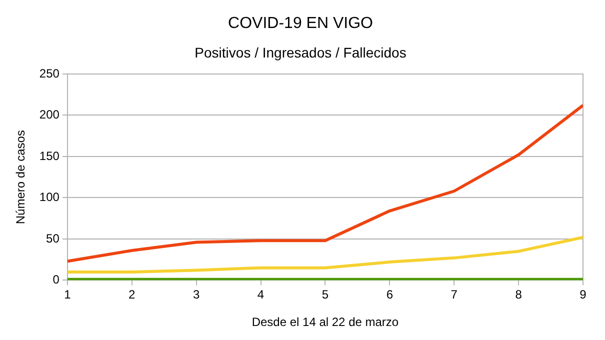 The image size is (605, 340). What do you see at coordinates (196, 295) in the screenshot?
I see `x-tick-label: 3` at bounding box center [196, 295].